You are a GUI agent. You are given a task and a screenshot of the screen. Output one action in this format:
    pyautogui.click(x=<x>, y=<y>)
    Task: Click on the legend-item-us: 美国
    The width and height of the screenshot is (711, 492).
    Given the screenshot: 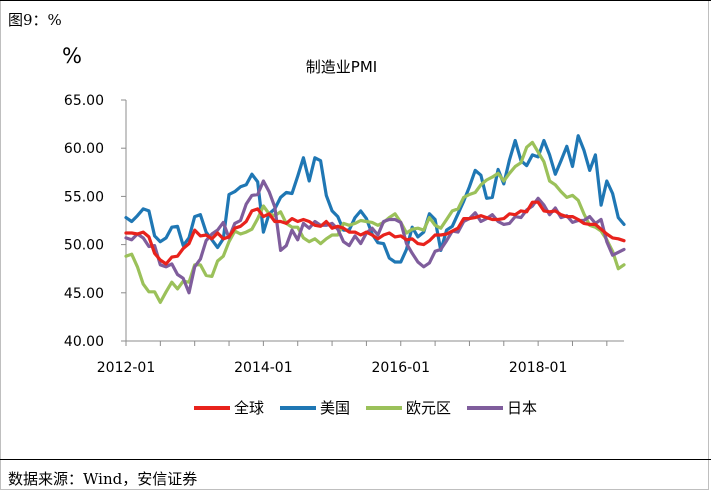 What is the action you would take?
    pyautogui.click(x=315, y=407)
    